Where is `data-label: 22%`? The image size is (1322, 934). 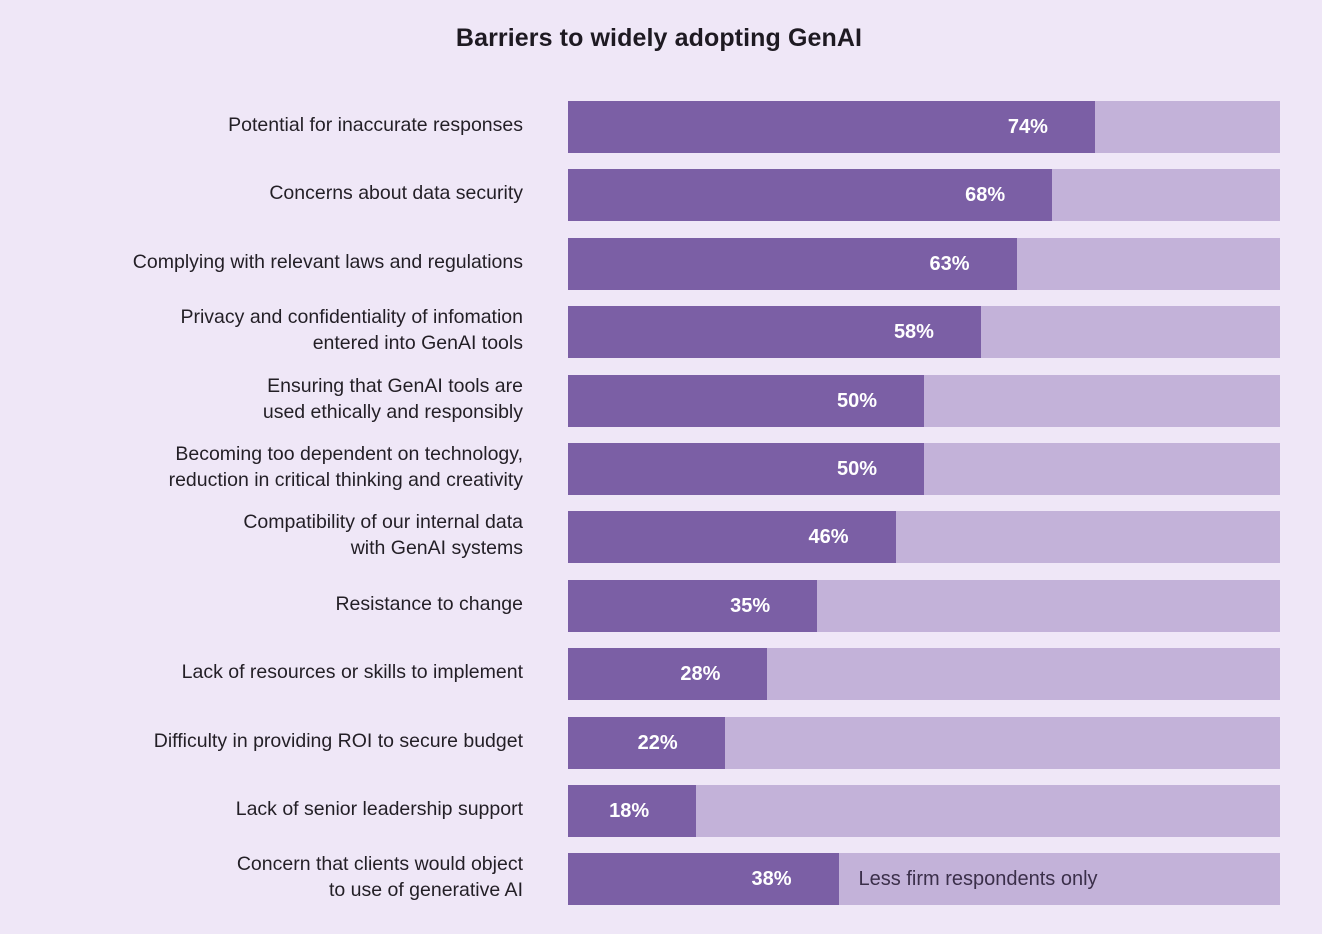 data-label: 22% is located at coordinates (657, 742).